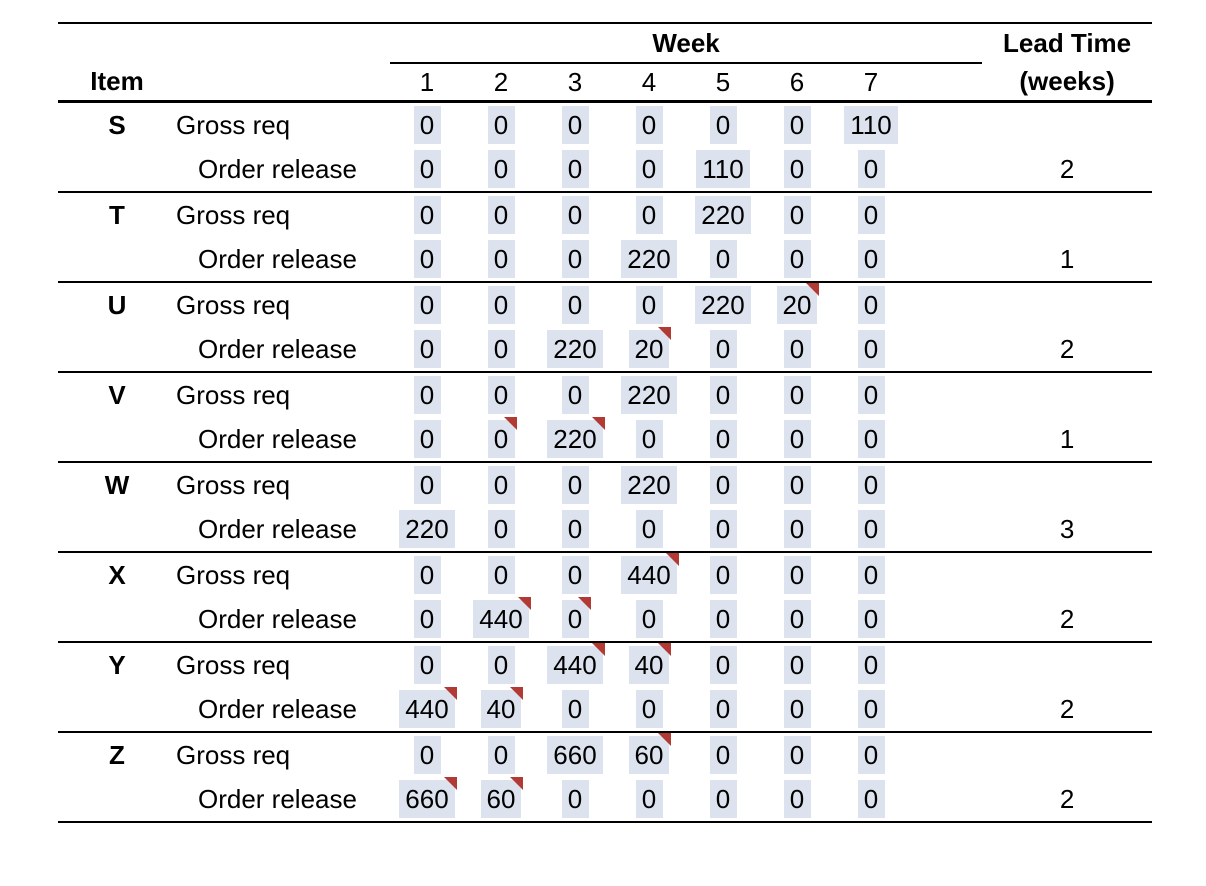 Image resolution: width=1206 pixels, height=886 pixels. What do you see at coordinates (871, 485) in the screenshot?
I see `cell-W-gross_req-week7: 0` at bounding box center [871, 485].